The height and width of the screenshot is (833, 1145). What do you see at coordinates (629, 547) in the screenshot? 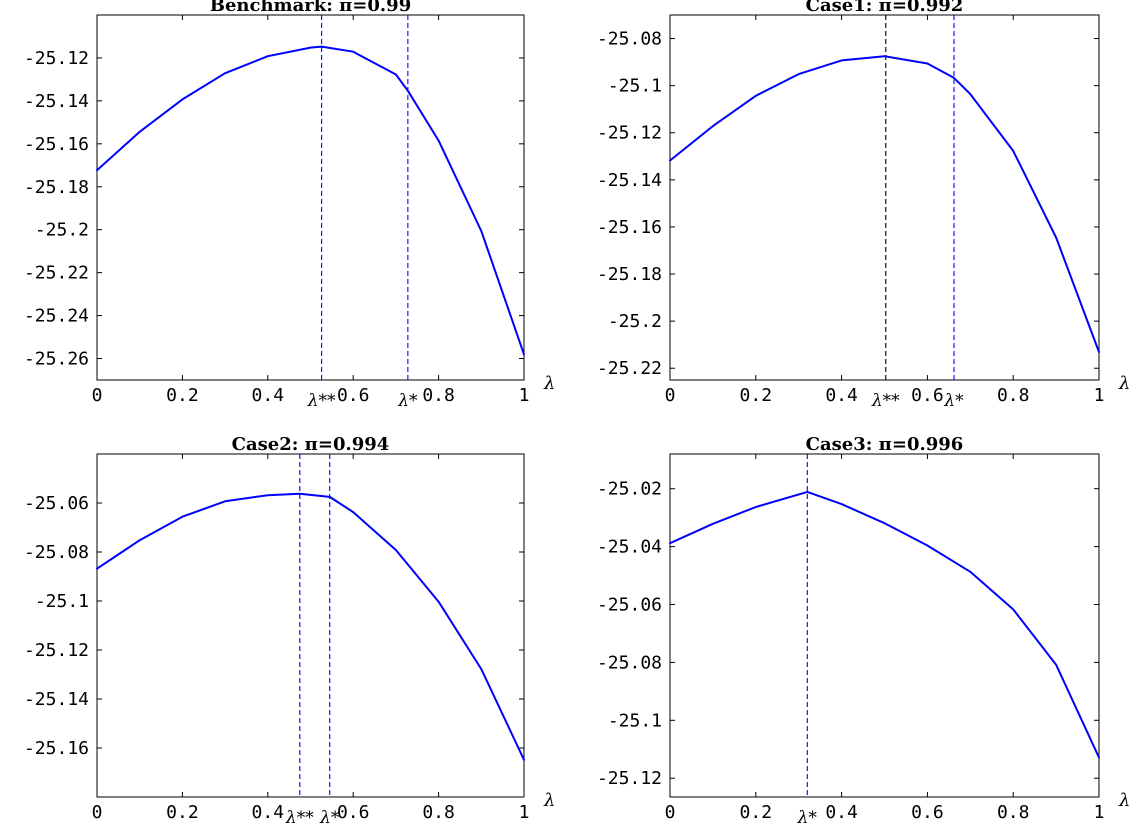
I see `y-tick-label: -25.04` at bounding box center [629, 547].